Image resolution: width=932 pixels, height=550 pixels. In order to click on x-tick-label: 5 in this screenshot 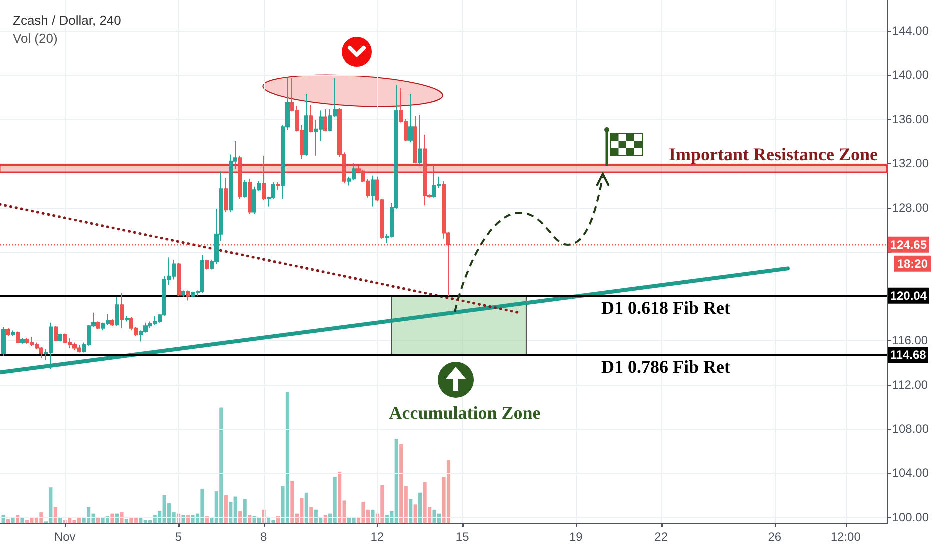, I will do `click(178, 537)`.